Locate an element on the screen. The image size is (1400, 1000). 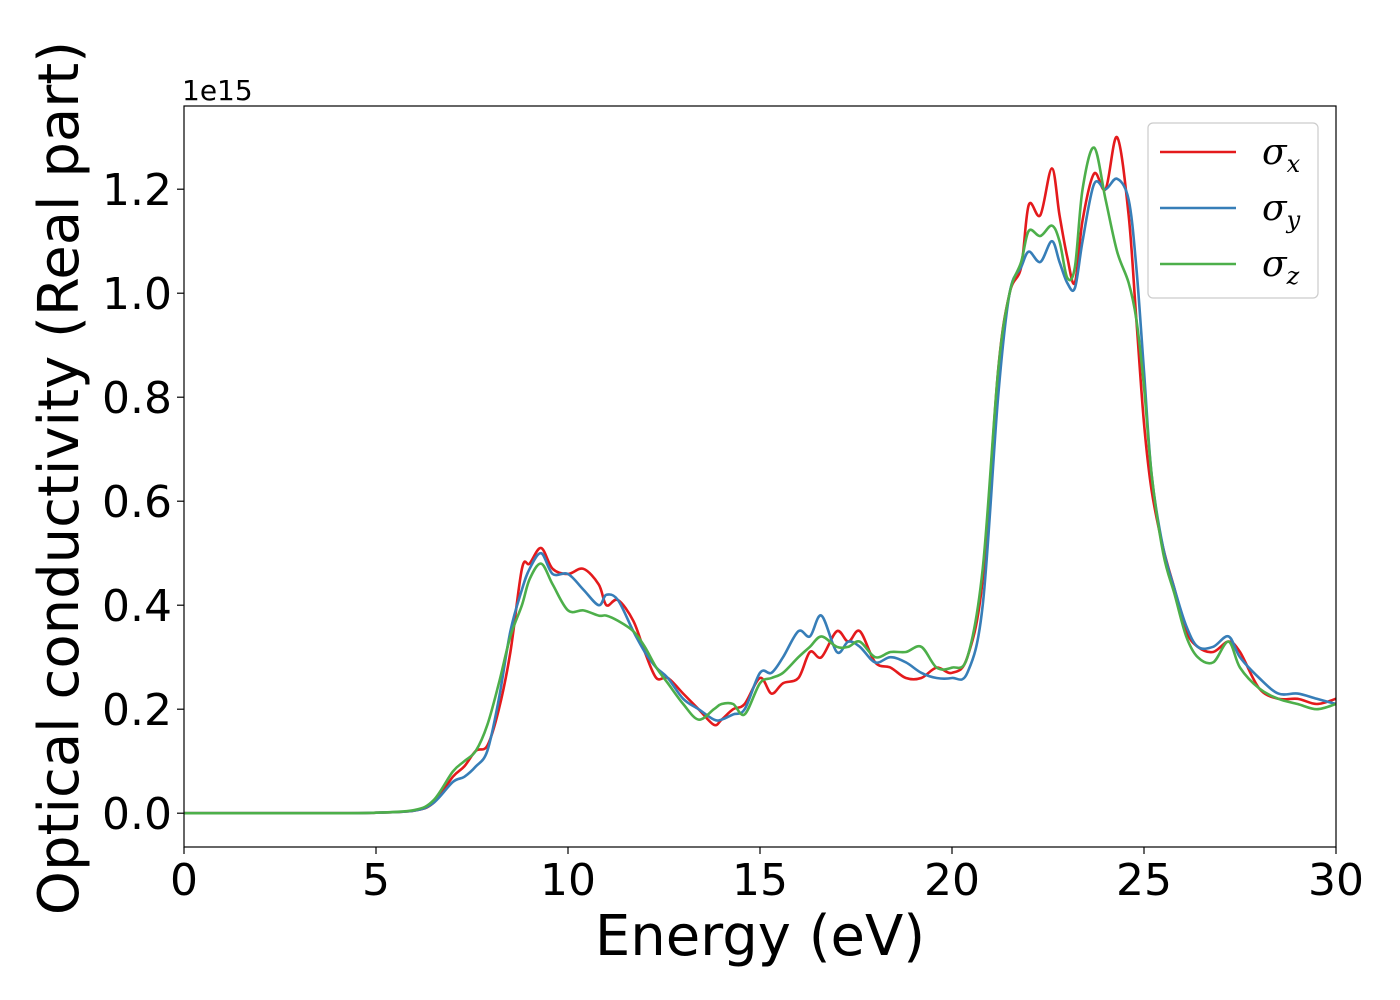
y-axis: 0.0 0.2 0.4 0.6 0.8 1.0 1.2 is located at coordinates (143, 502).